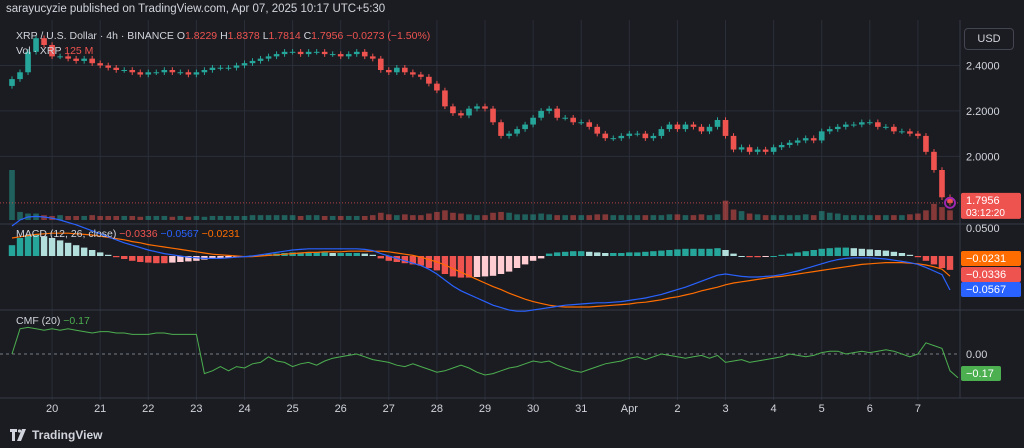 The image size is (1024, 448). I want to click on ohlc-l: L1.7814, so click(280, 36).